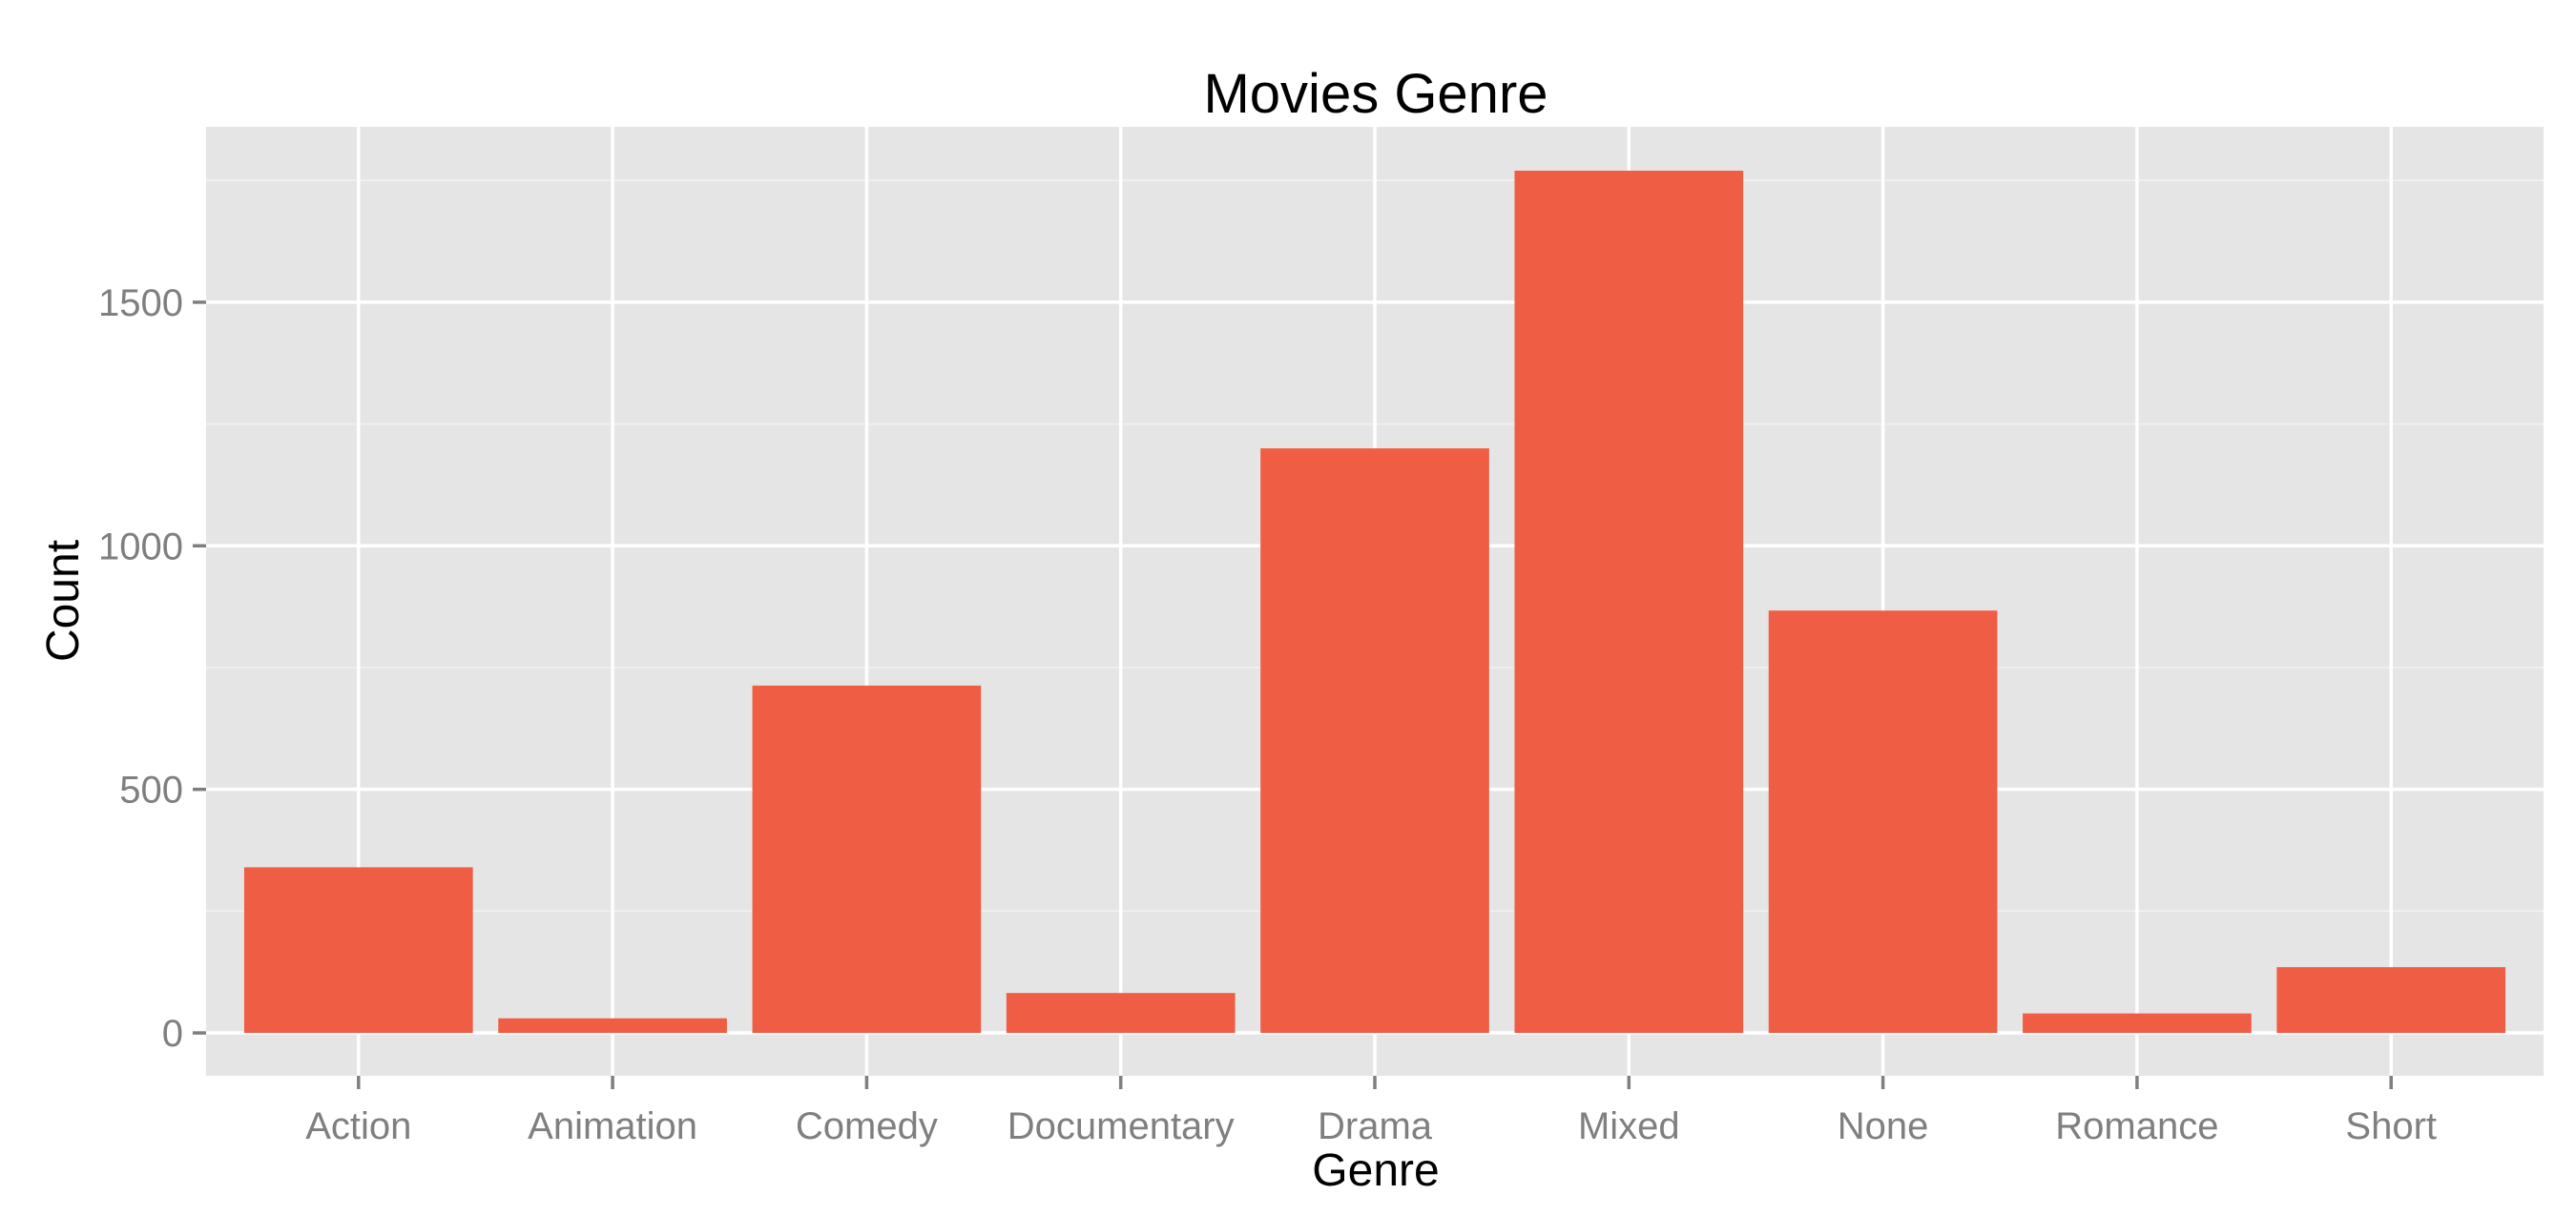 This screenshot has width=2576, height=1216. Describe the element at coordinates (612, 1126) in the screenshot. I see `x-tick-label: Animation` at that location.